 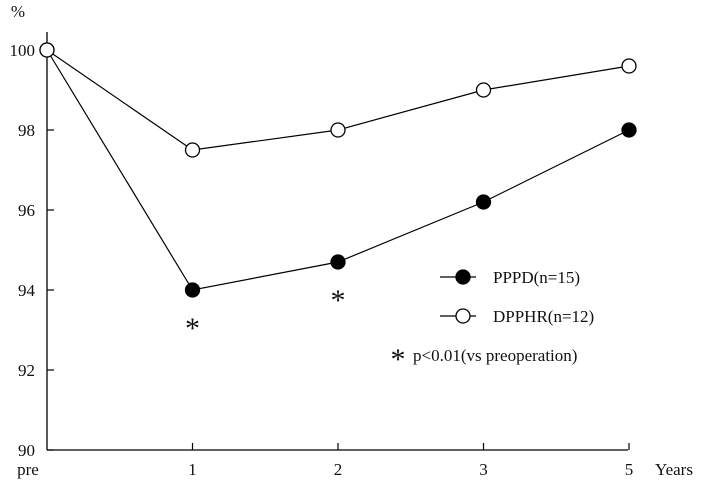 I want to click on y-tick-label: 98, so click(x=26, y=130).